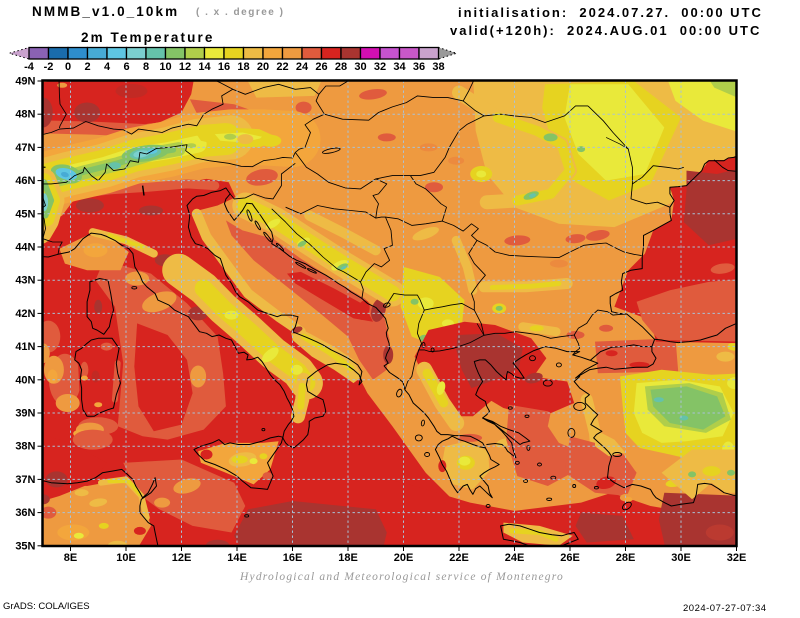 The height and width of the screenshot is (618, 800). What do you see at coordinates (263, 67) in the screenshot?
I see `svg-text: 20` at bounding box center [263, 67].